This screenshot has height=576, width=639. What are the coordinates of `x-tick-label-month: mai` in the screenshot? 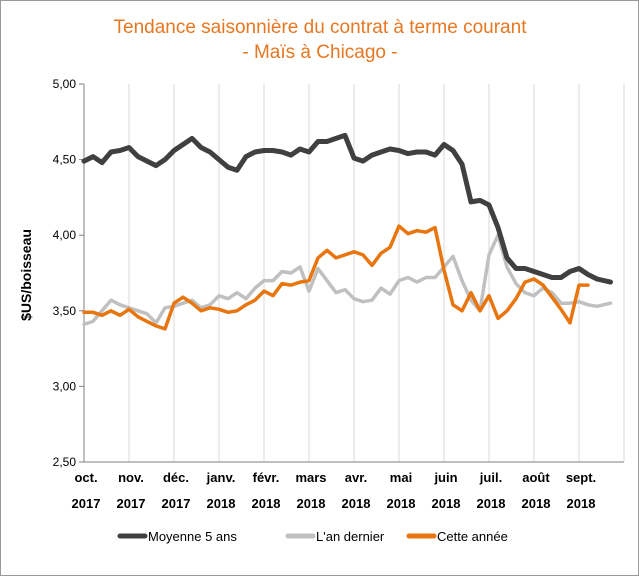 It's located at (401, 477).